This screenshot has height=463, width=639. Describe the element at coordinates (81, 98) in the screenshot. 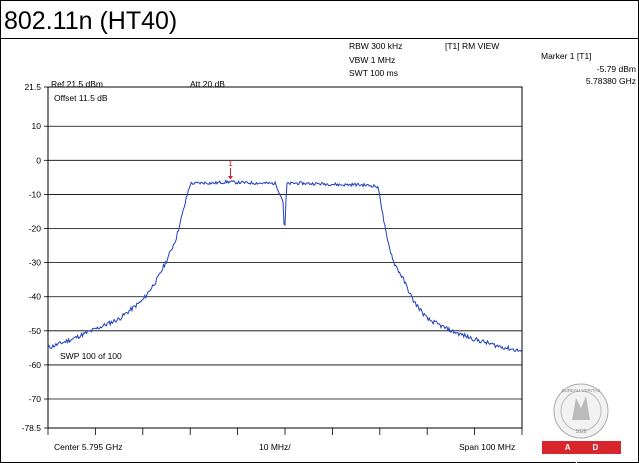

I see `offset-label: Offset 11.5 dB` at that location.